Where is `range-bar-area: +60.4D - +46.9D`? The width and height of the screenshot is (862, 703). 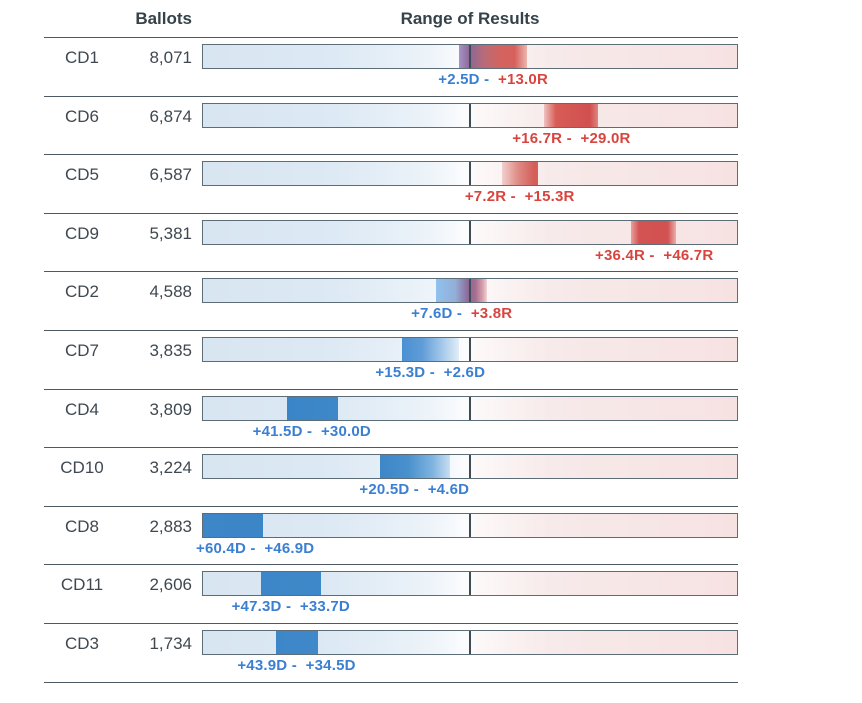 range-bar-area: +60.4D - +46.9D is located at coordinates (467, 537).